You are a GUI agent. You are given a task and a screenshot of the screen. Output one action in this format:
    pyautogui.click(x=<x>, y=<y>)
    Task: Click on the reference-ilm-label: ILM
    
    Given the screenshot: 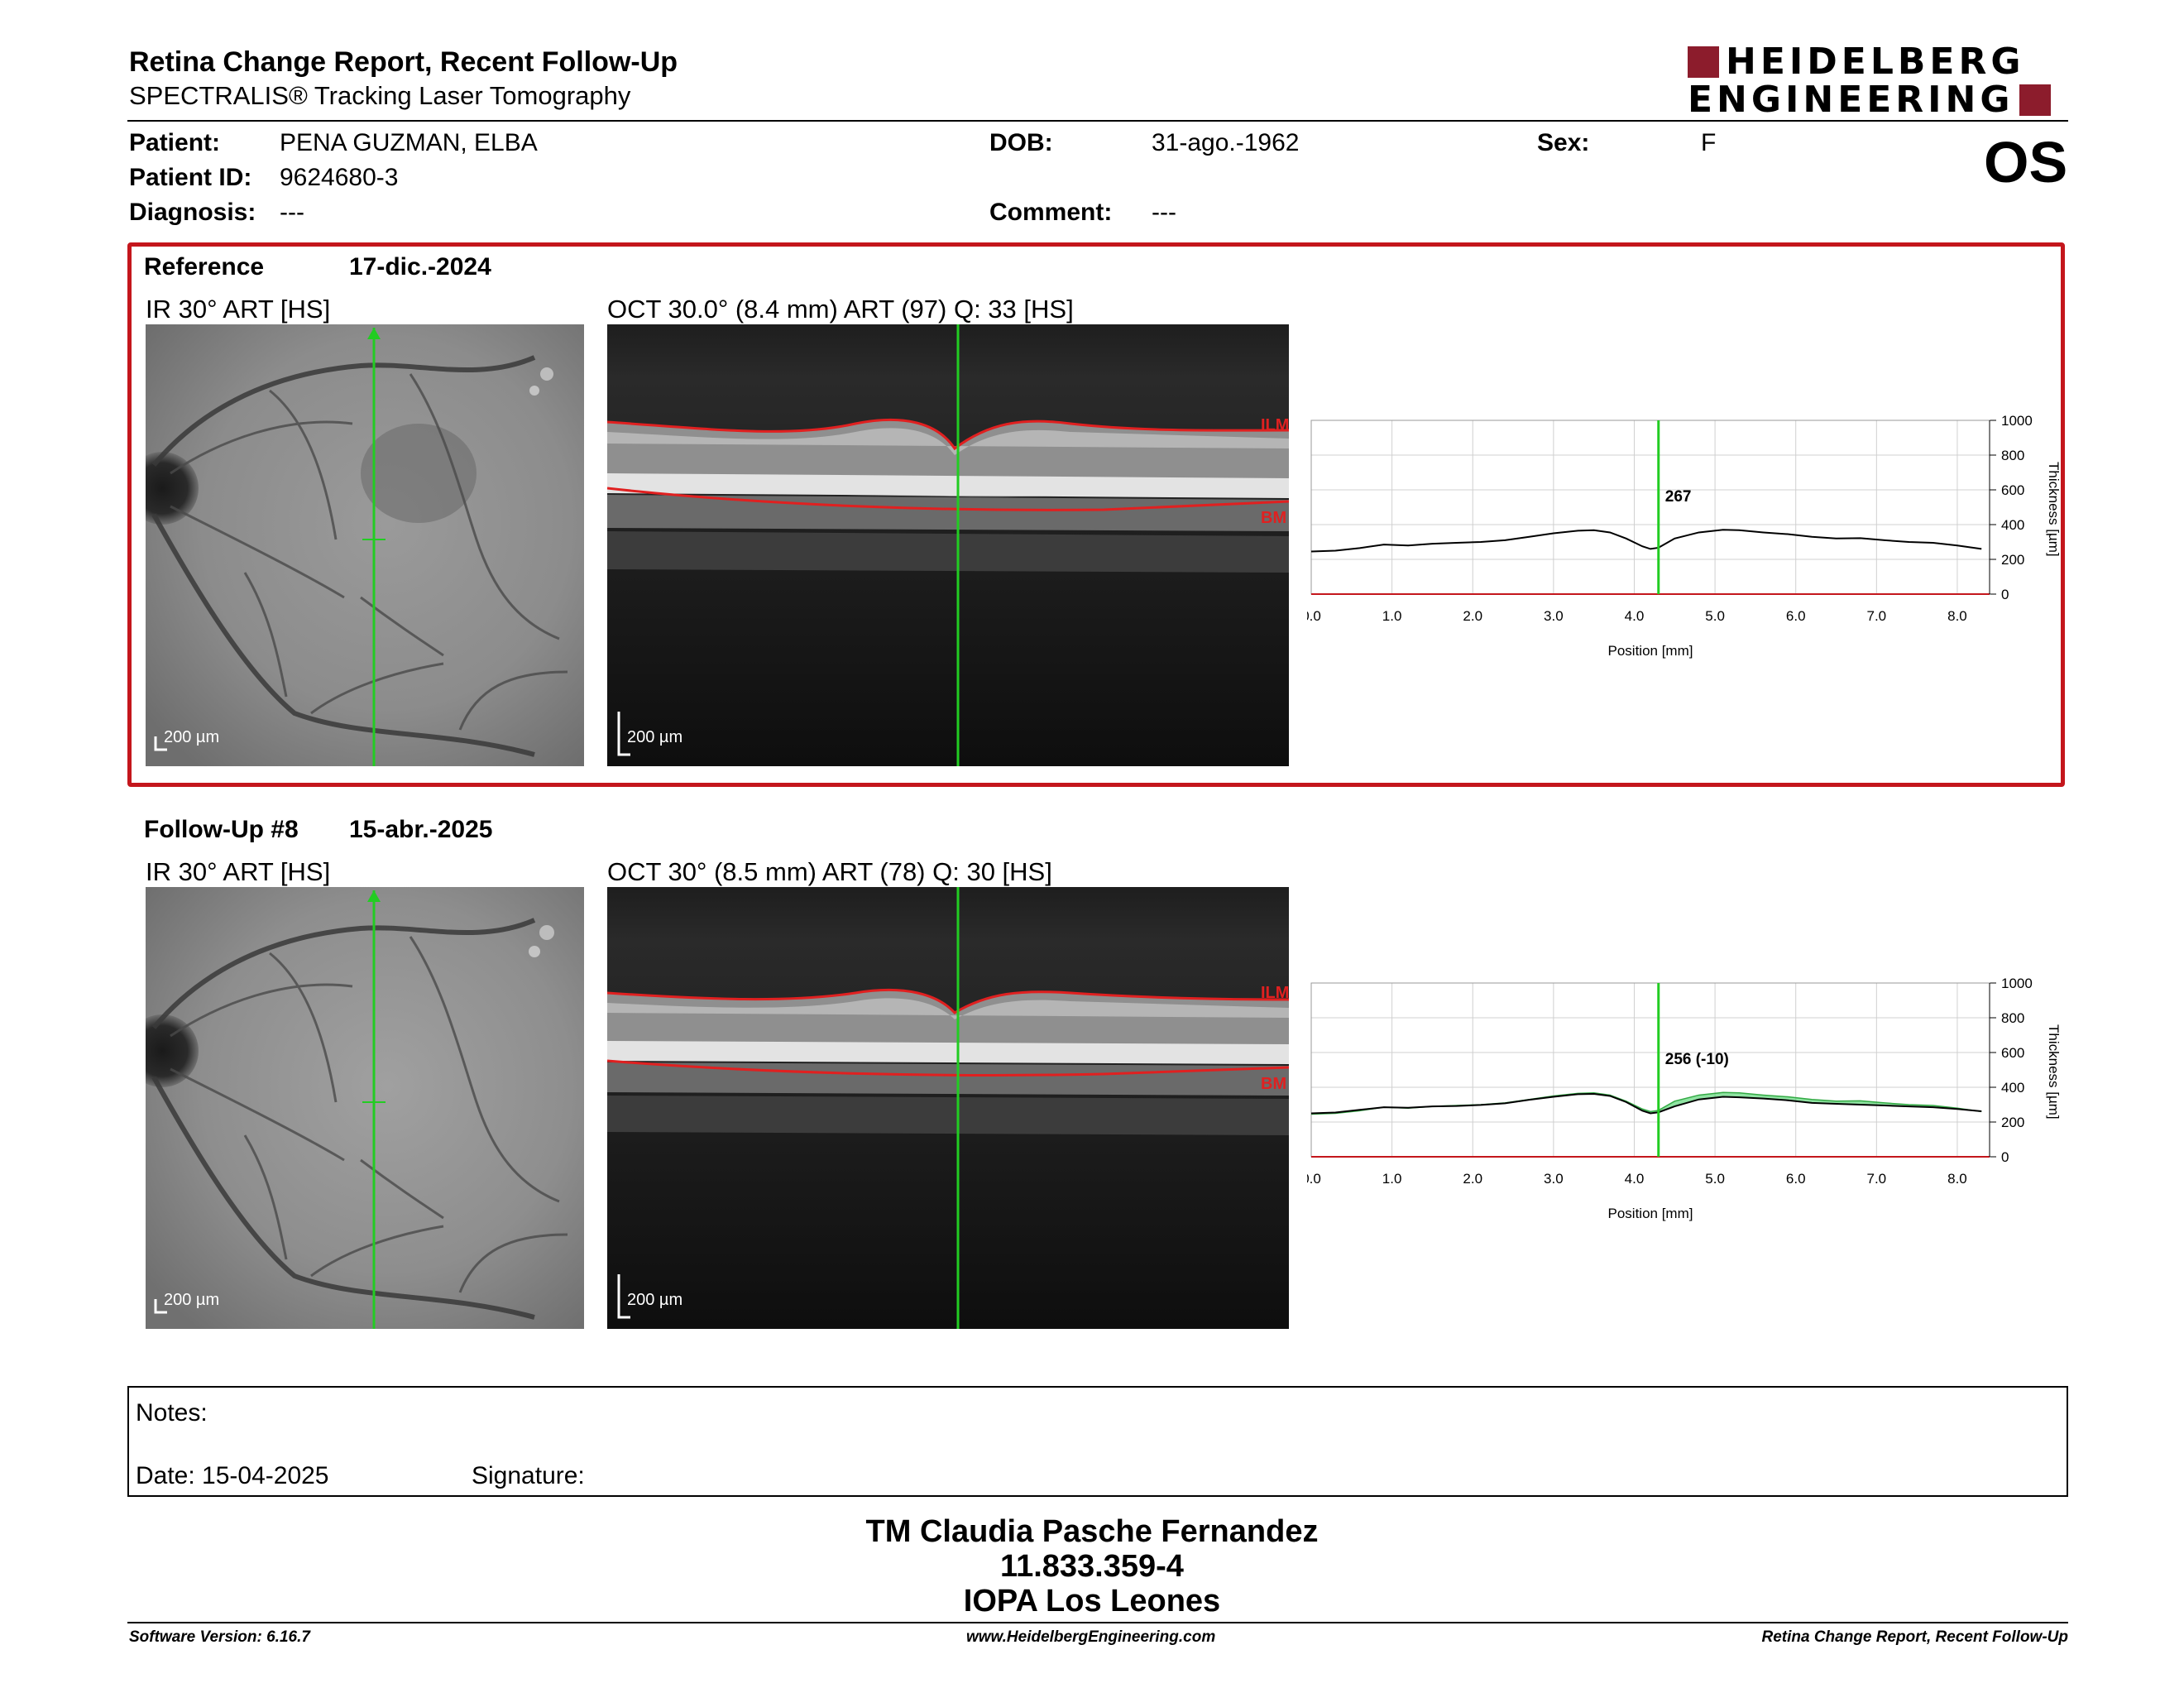 What is the action you would take?
    pyautogui.click(x=1275, y=425)
    